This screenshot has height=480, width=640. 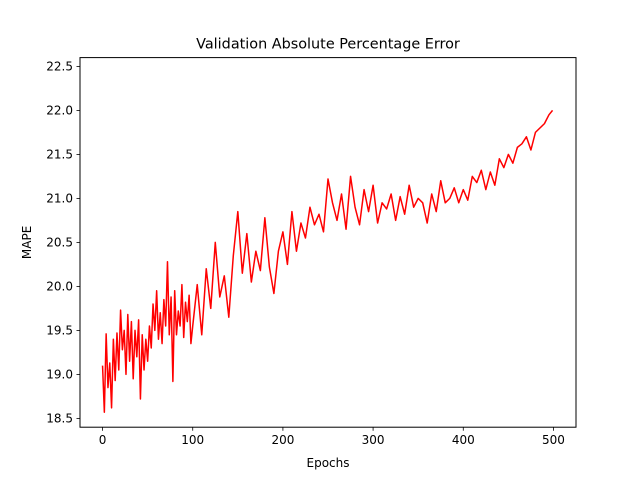 What do you see at coordinates (59, 331) in the screenshot?
I see `y-tick-label: 19.5` at bounding box center [59, 331].